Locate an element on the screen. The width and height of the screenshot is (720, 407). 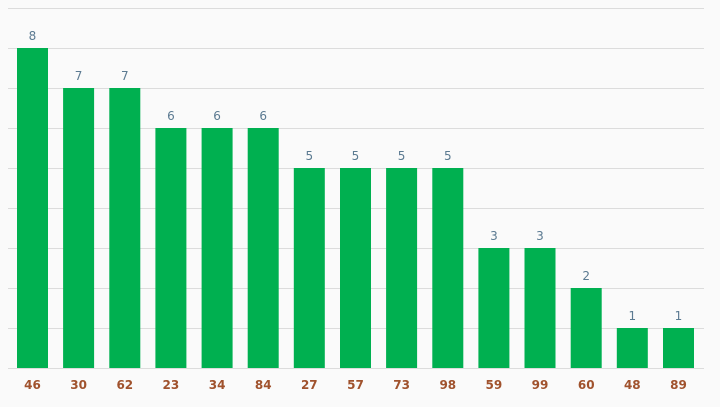
data-label-27: 5 is located at coordinates (309, 156).